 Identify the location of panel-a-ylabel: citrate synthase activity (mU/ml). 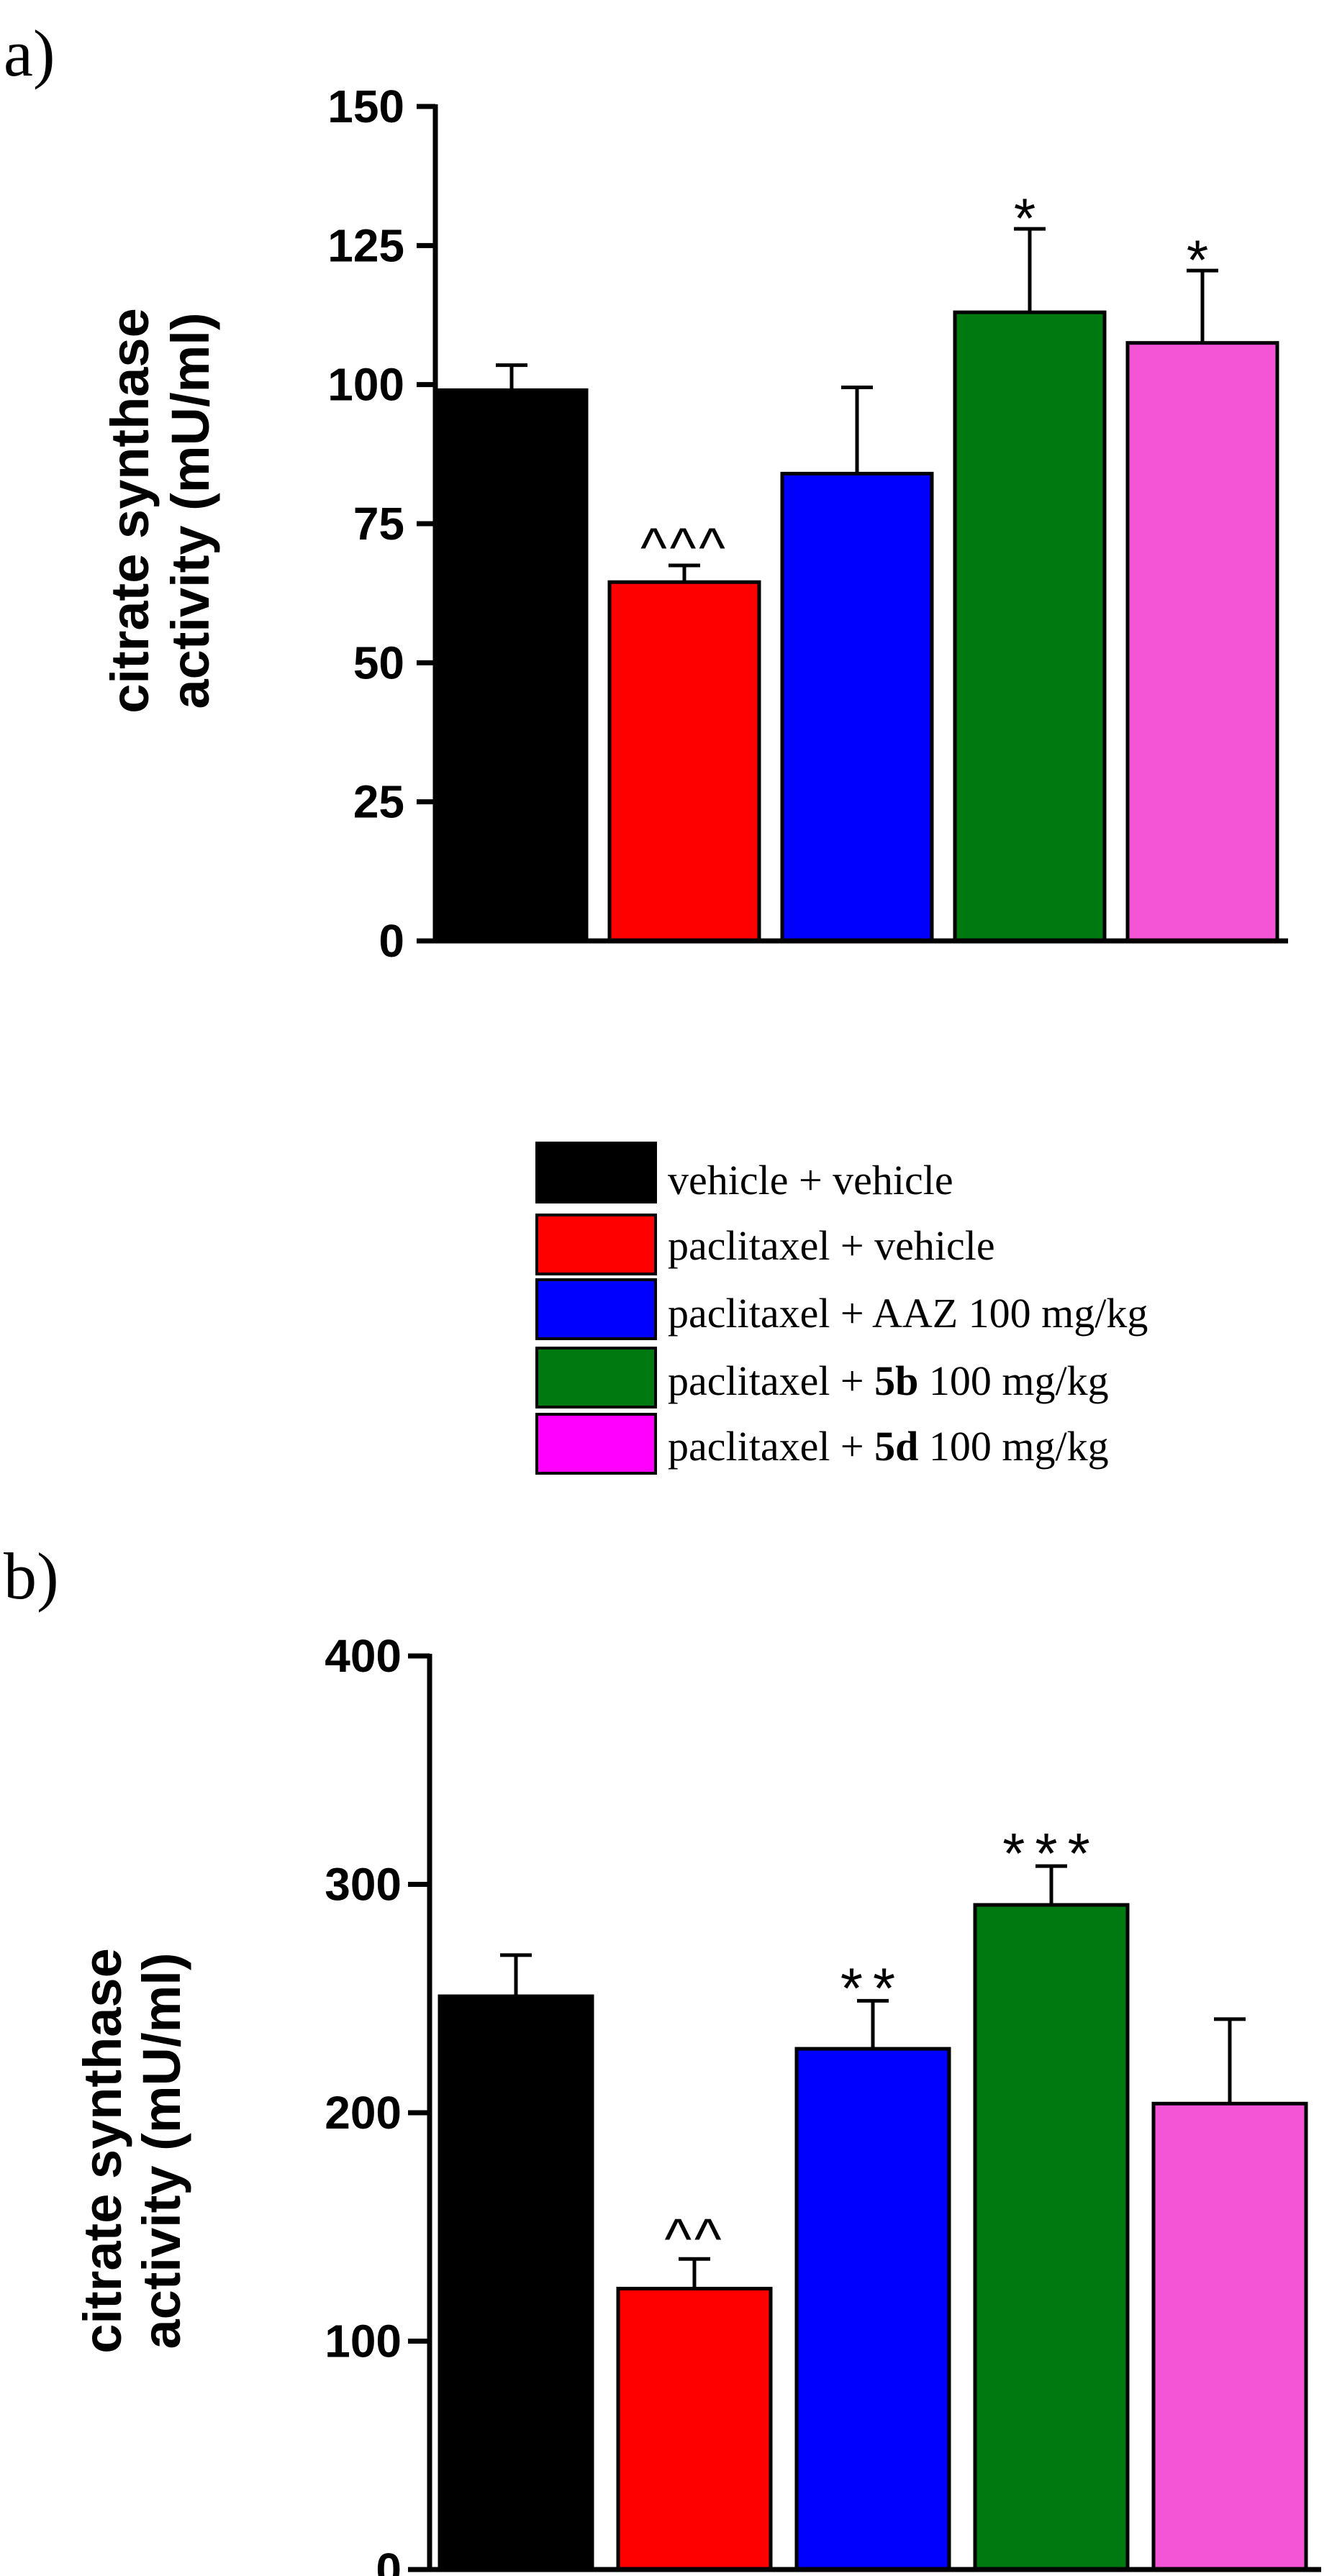
(160, 511).